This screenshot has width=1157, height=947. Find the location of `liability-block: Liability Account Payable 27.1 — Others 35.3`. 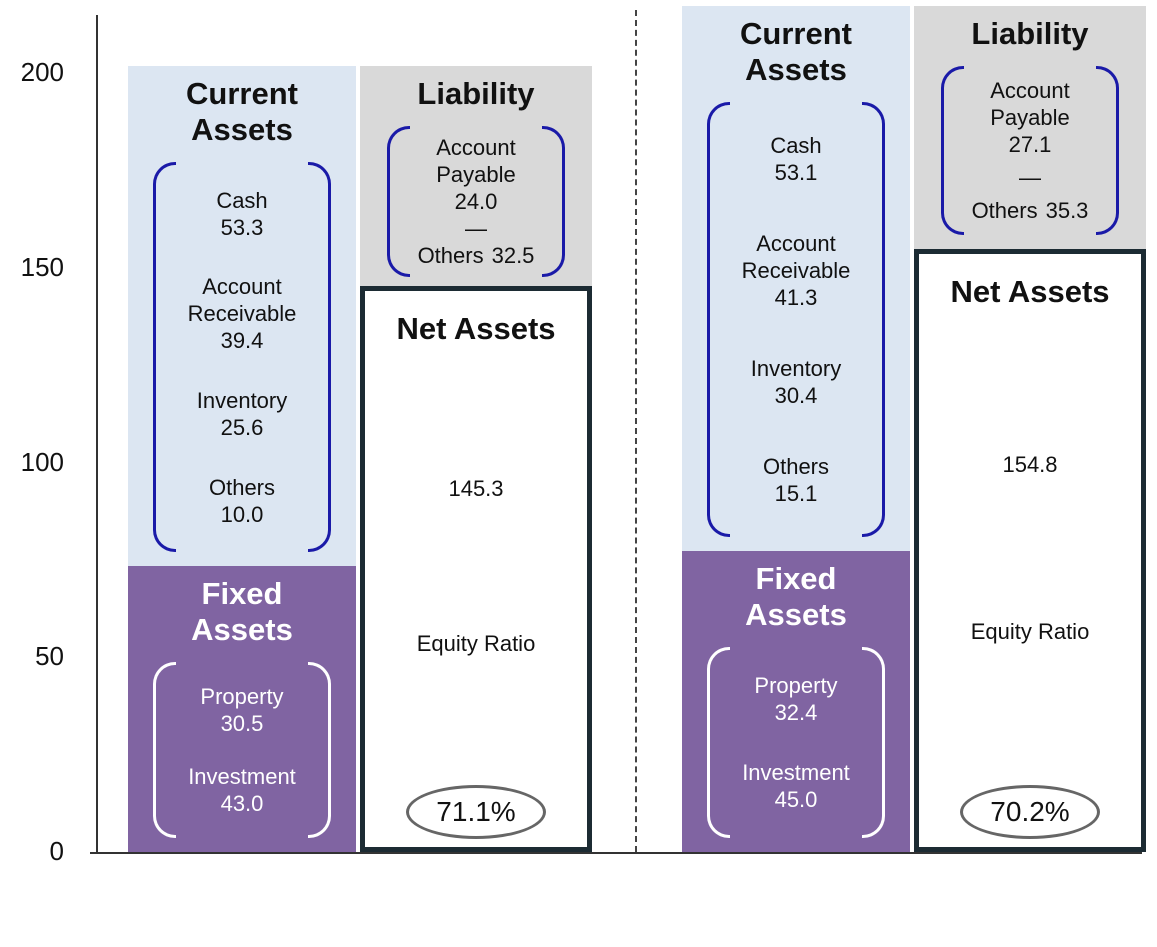

liability-block: Liability Account Payable 27.1 — Others 35.3 is located at coordinates (1030, 128).